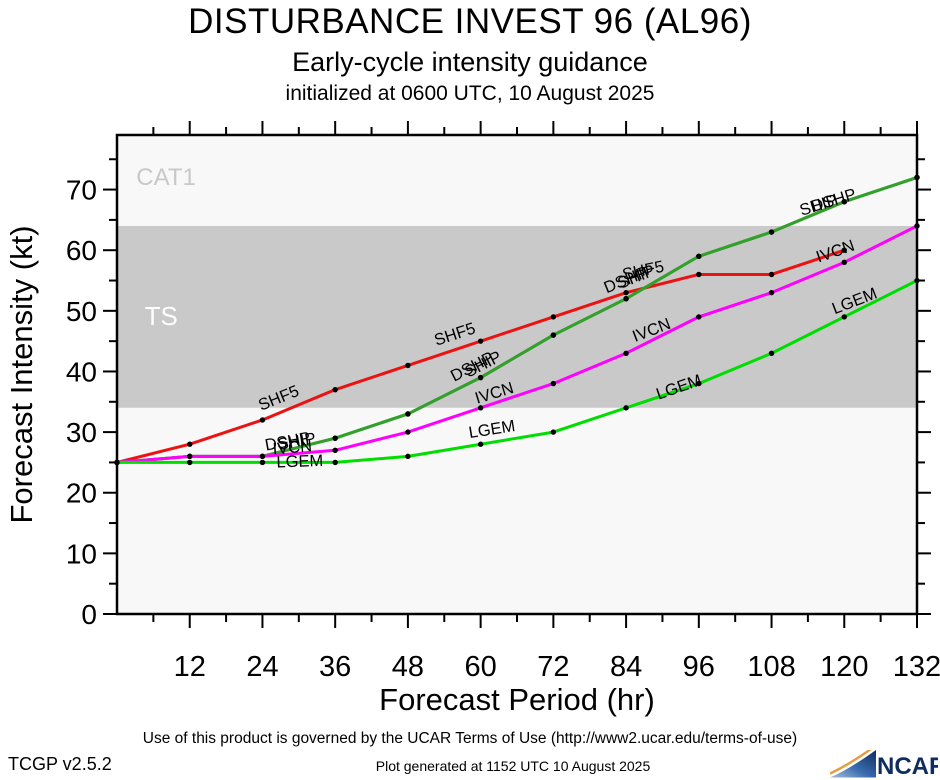  Describe the element at coordinates (626, 292) in the screenshot. I see `data-point-shf5-84h` at that location.